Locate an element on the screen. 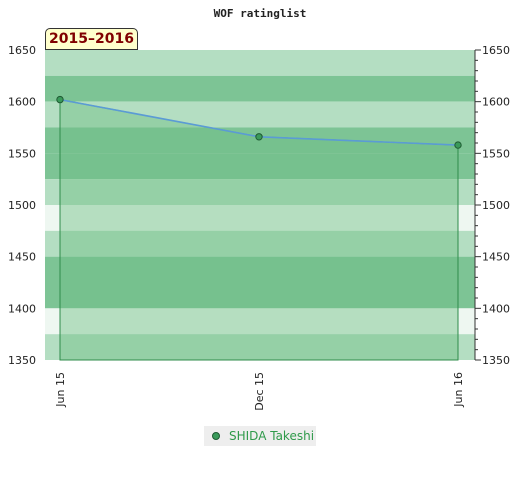 This screenshot has width=520, height=480. chart-title: WOF ratinglist is located at coordinates (260, 13).